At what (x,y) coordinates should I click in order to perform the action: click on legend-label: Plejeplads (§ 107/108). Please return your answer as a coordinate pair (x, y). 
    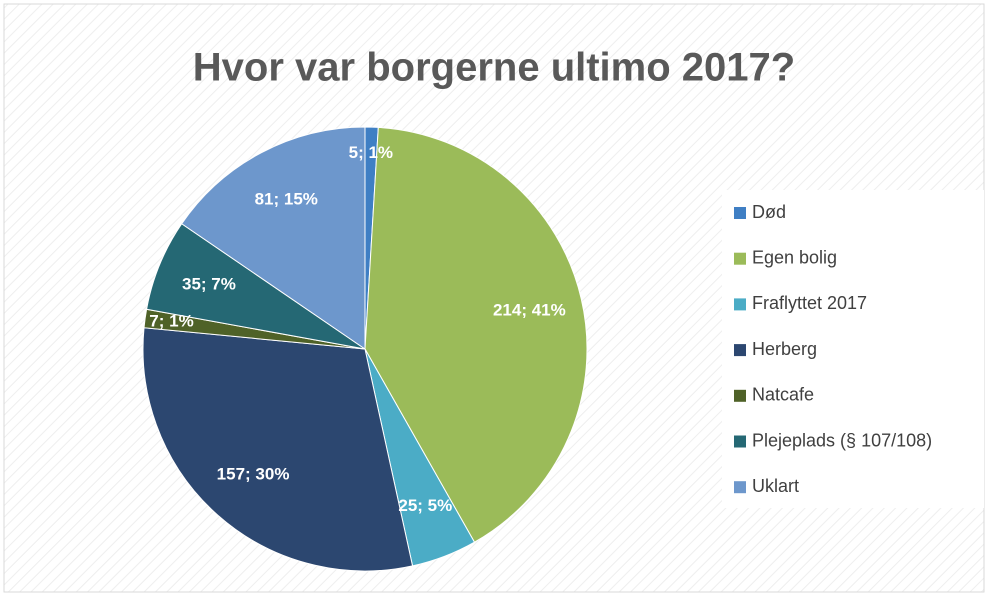
    Looking at the image, I should click on (842, 440).